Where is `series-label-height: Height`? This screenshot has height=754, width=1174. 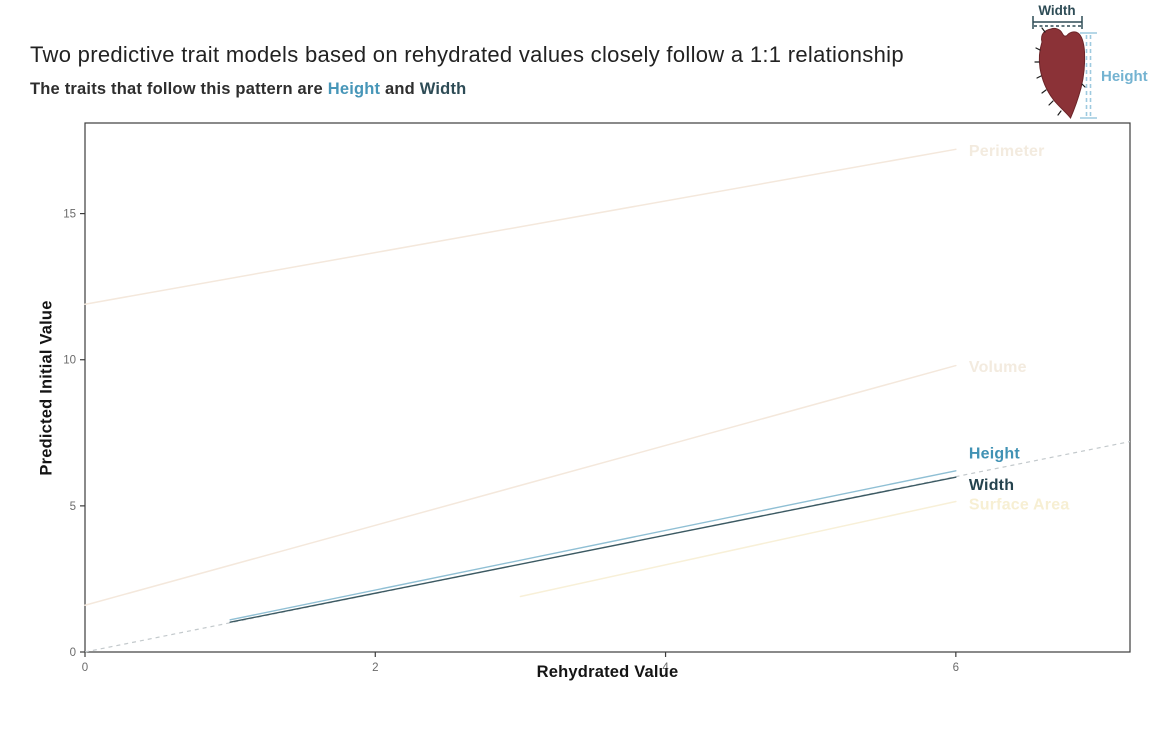 series-label-height: Height is located at coordinates (994, 453).